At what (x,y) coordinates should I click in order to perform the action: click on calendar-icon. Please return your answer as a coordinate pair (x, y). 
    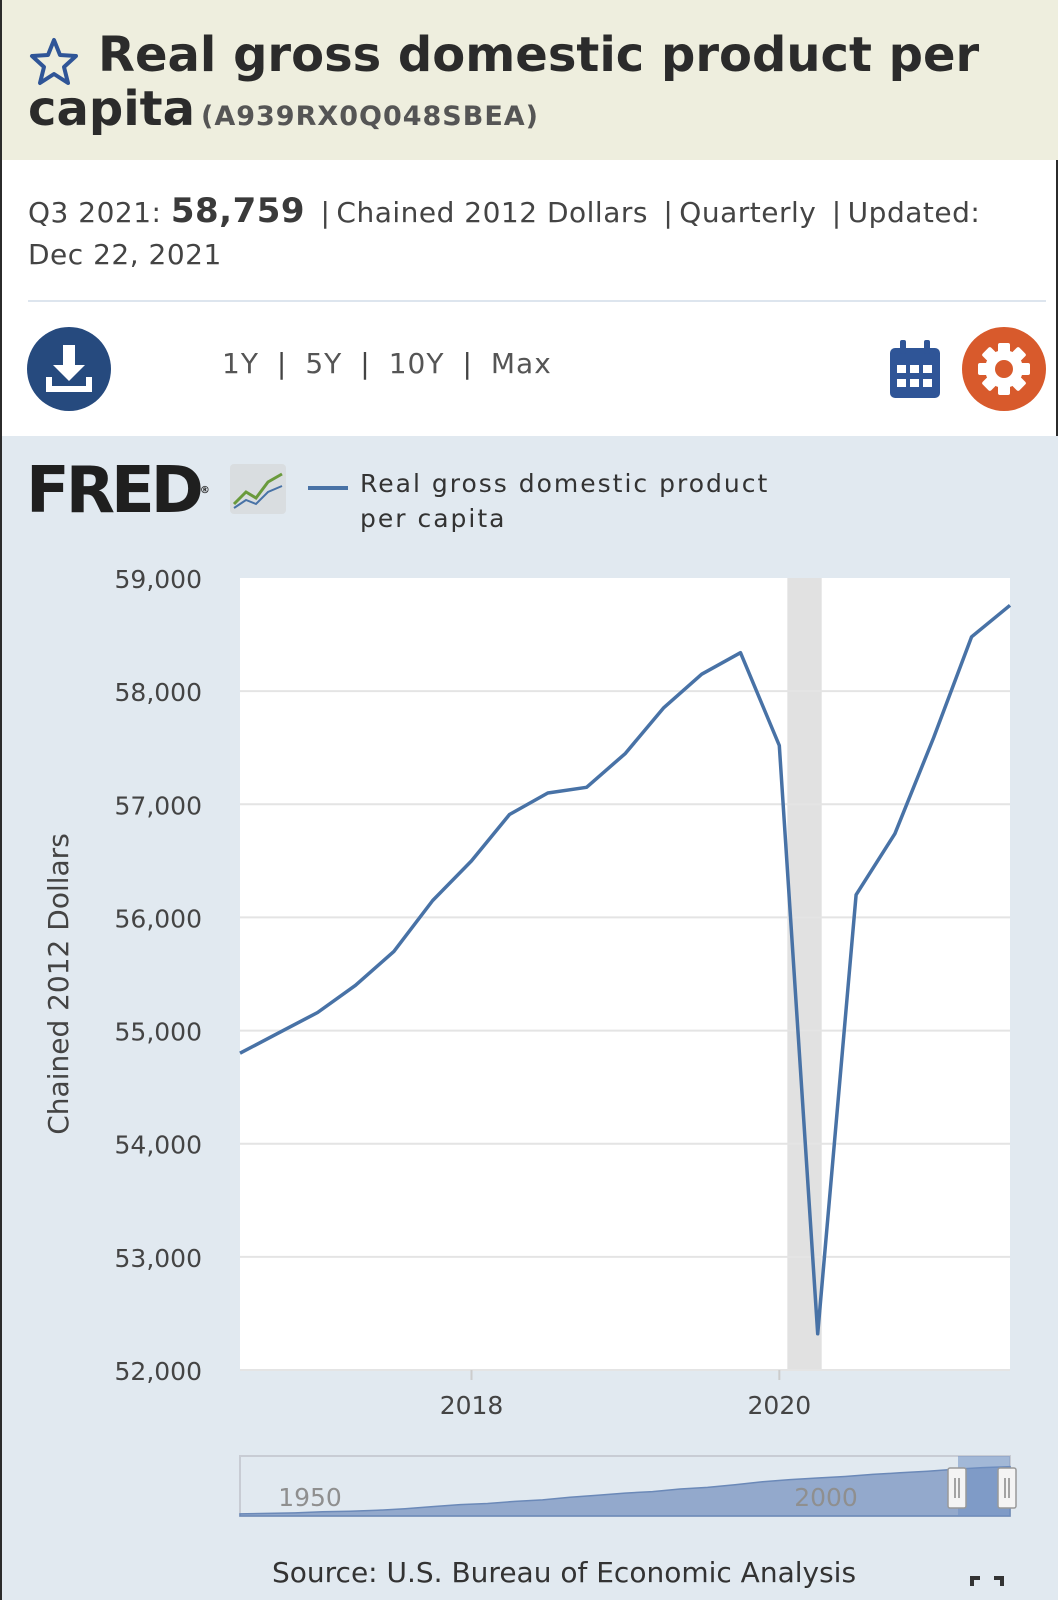
    Looking at the image, I should click on (915, 369).